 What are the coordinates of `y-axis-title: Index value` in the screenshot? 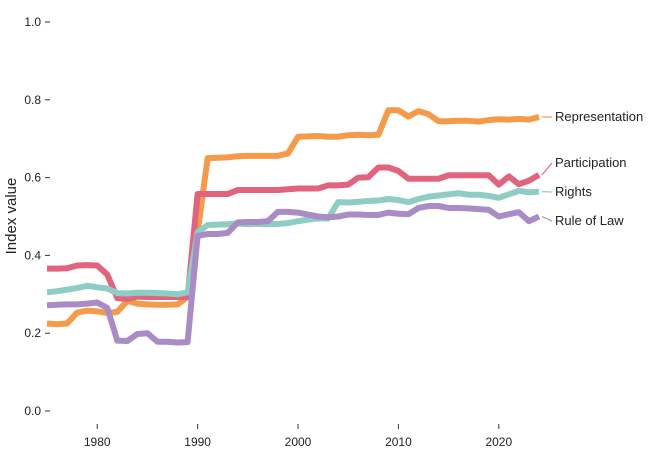 It's located at (11, 216).